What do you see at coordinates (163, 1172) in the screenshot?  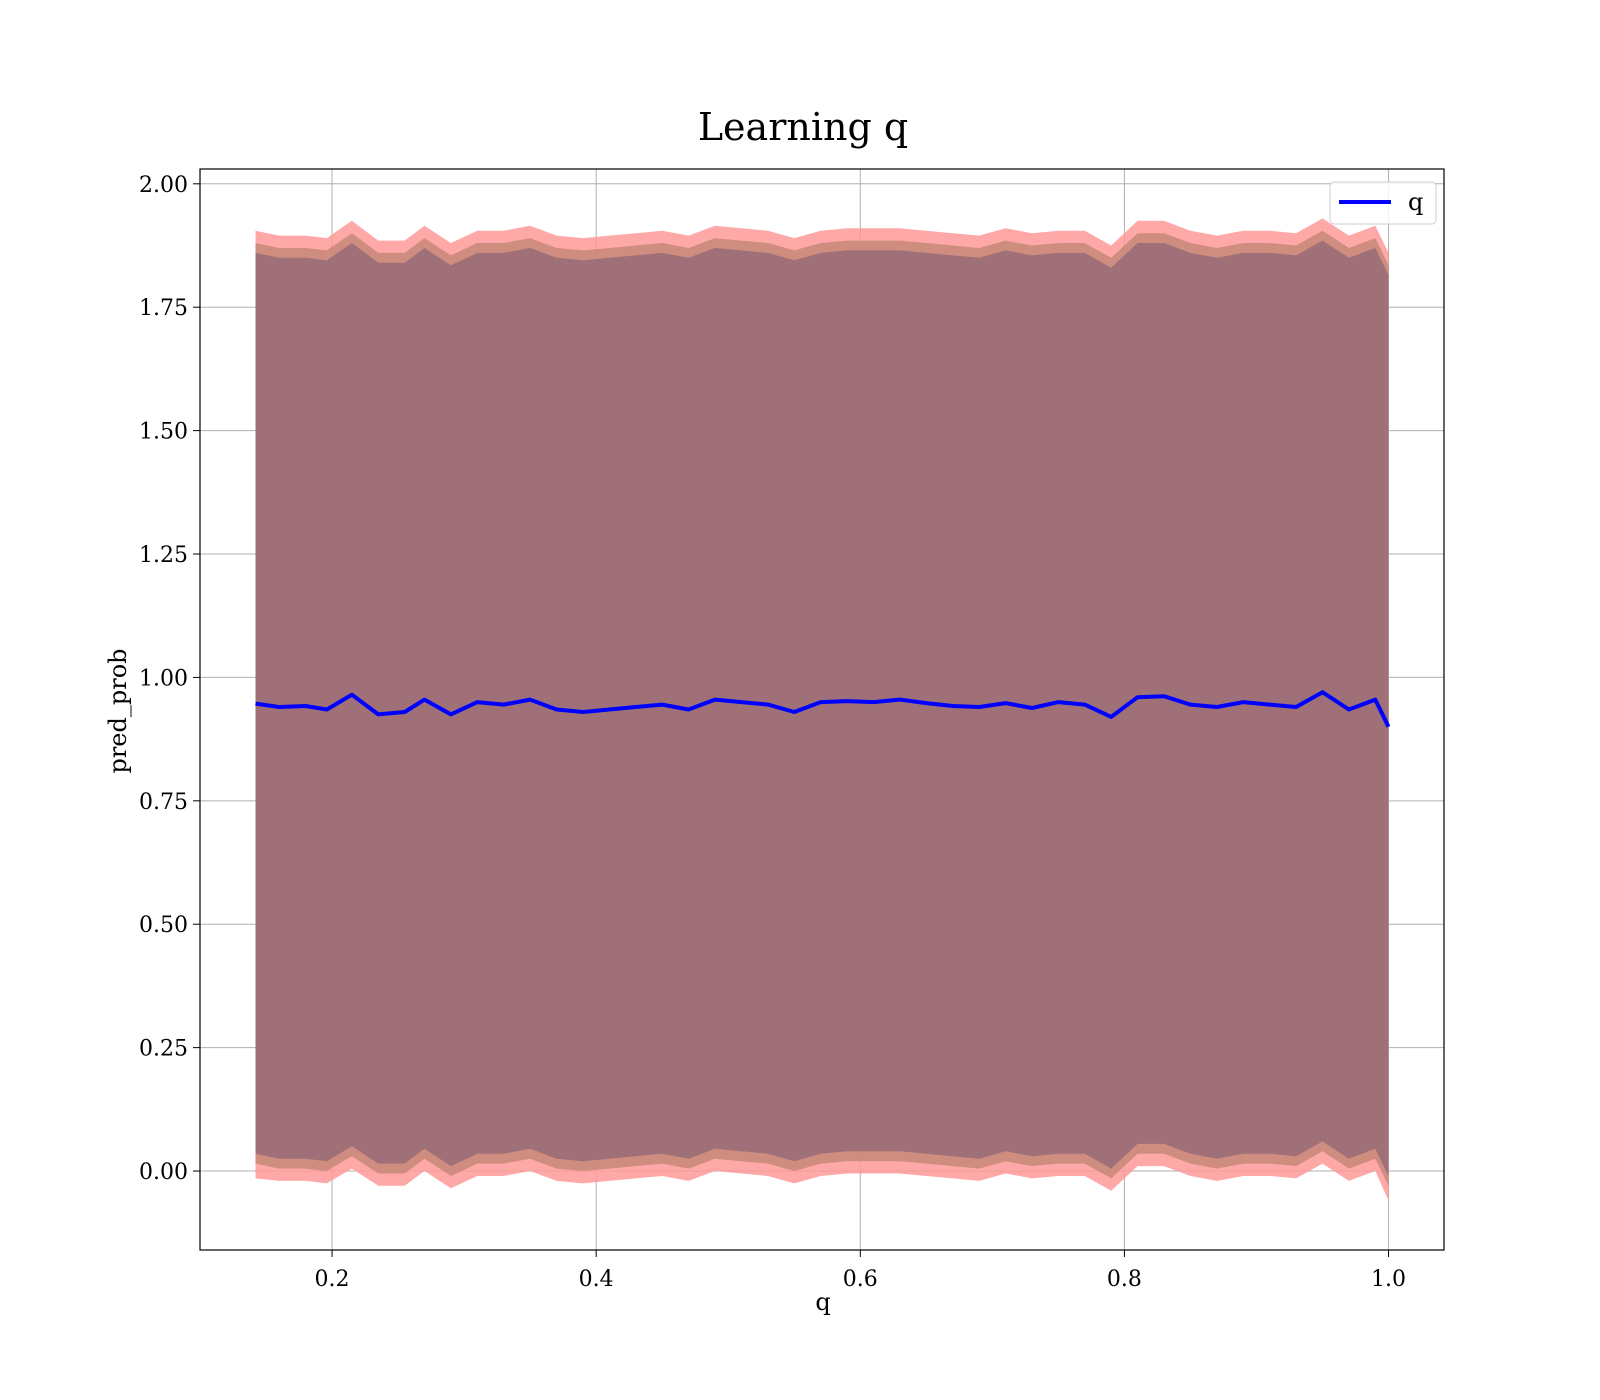 I see `y-tick-label: 0.00` at bounding box center [163, 1172].